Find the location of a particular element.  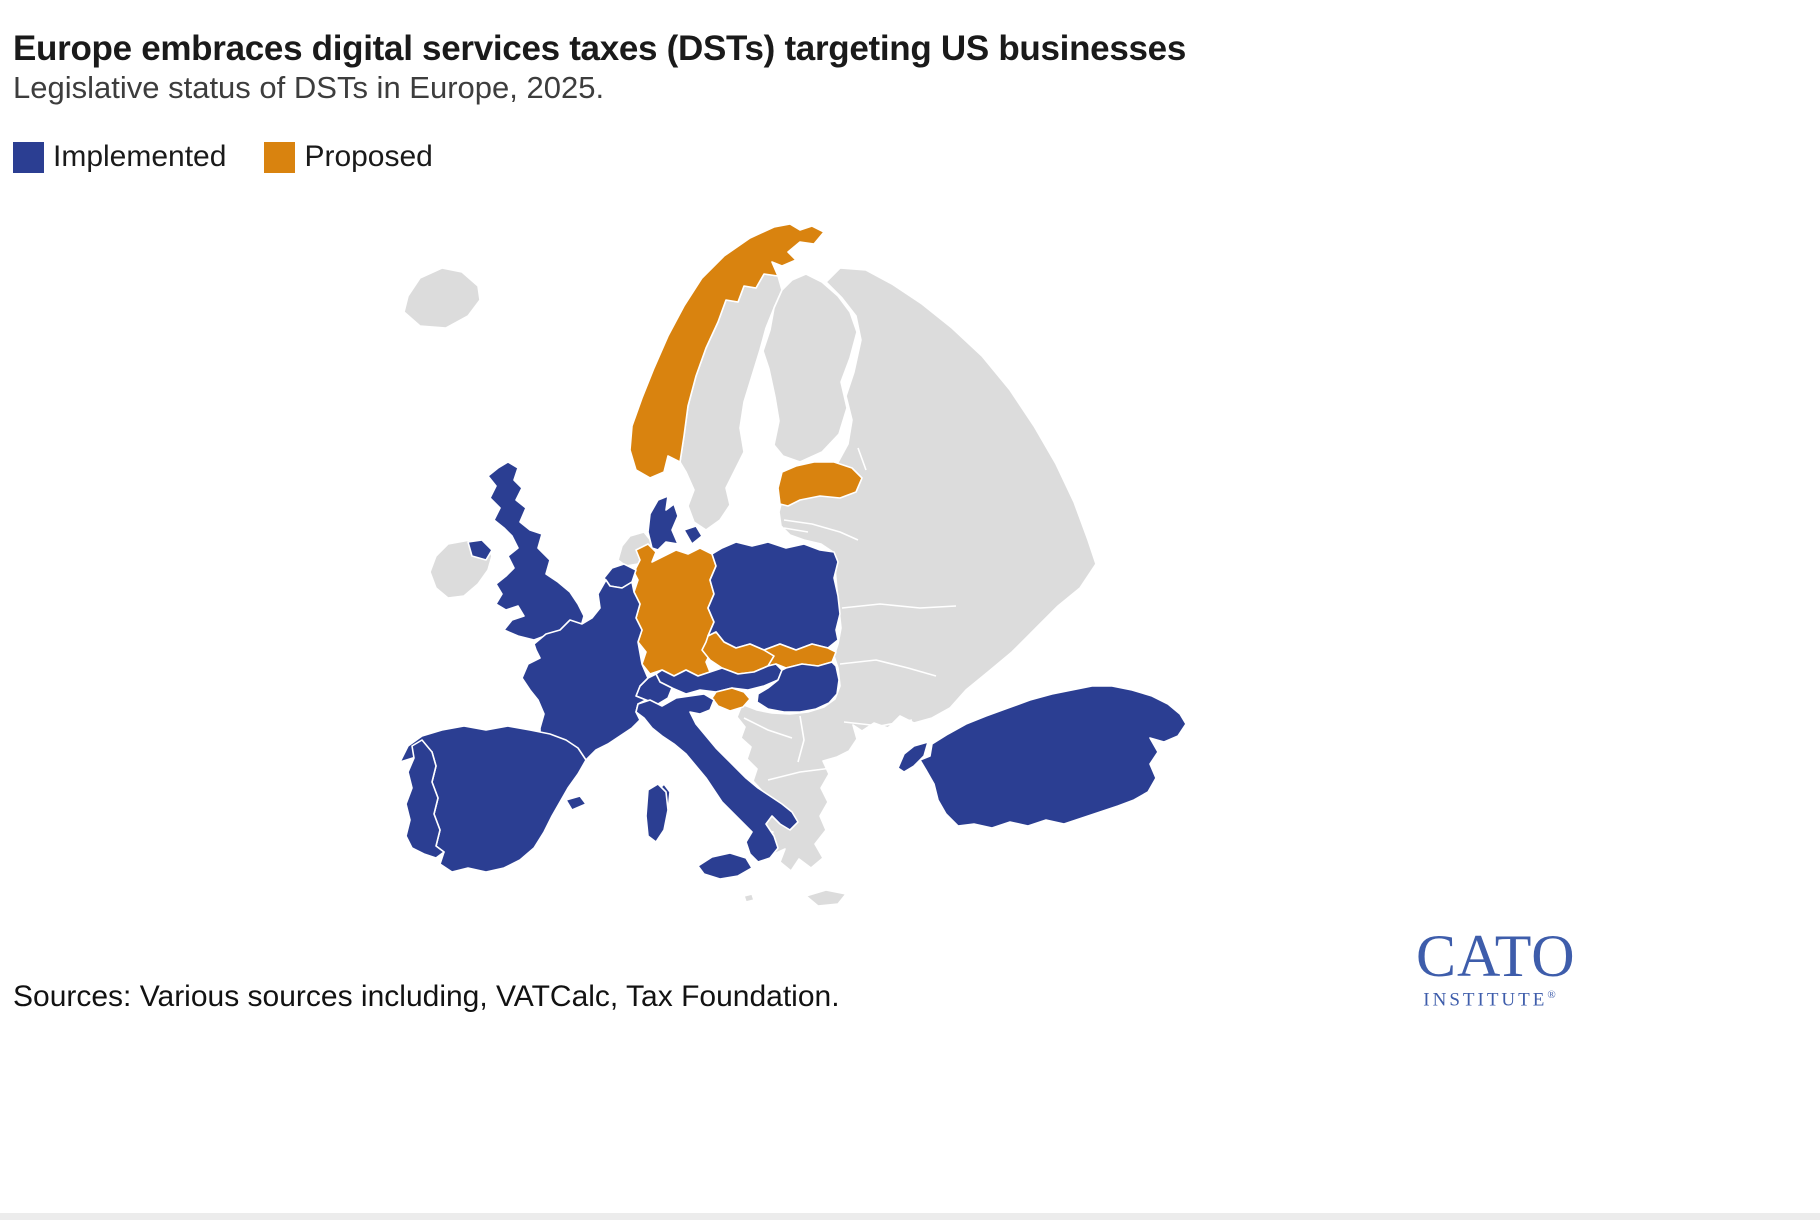

legend-swatch-implemented is located at coordinates (28, 157).